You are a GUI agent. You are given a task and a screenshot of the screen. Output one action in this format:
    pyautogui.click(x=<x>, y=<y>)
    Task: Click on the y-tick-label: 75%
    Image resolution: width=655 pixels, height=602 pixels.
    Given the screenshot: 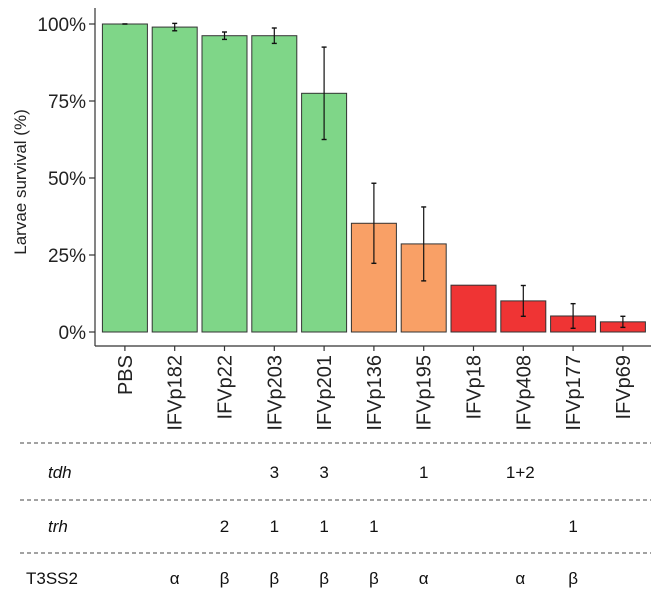 What is the action you would take?
    pyautogui.click(x=67, y=102)
    